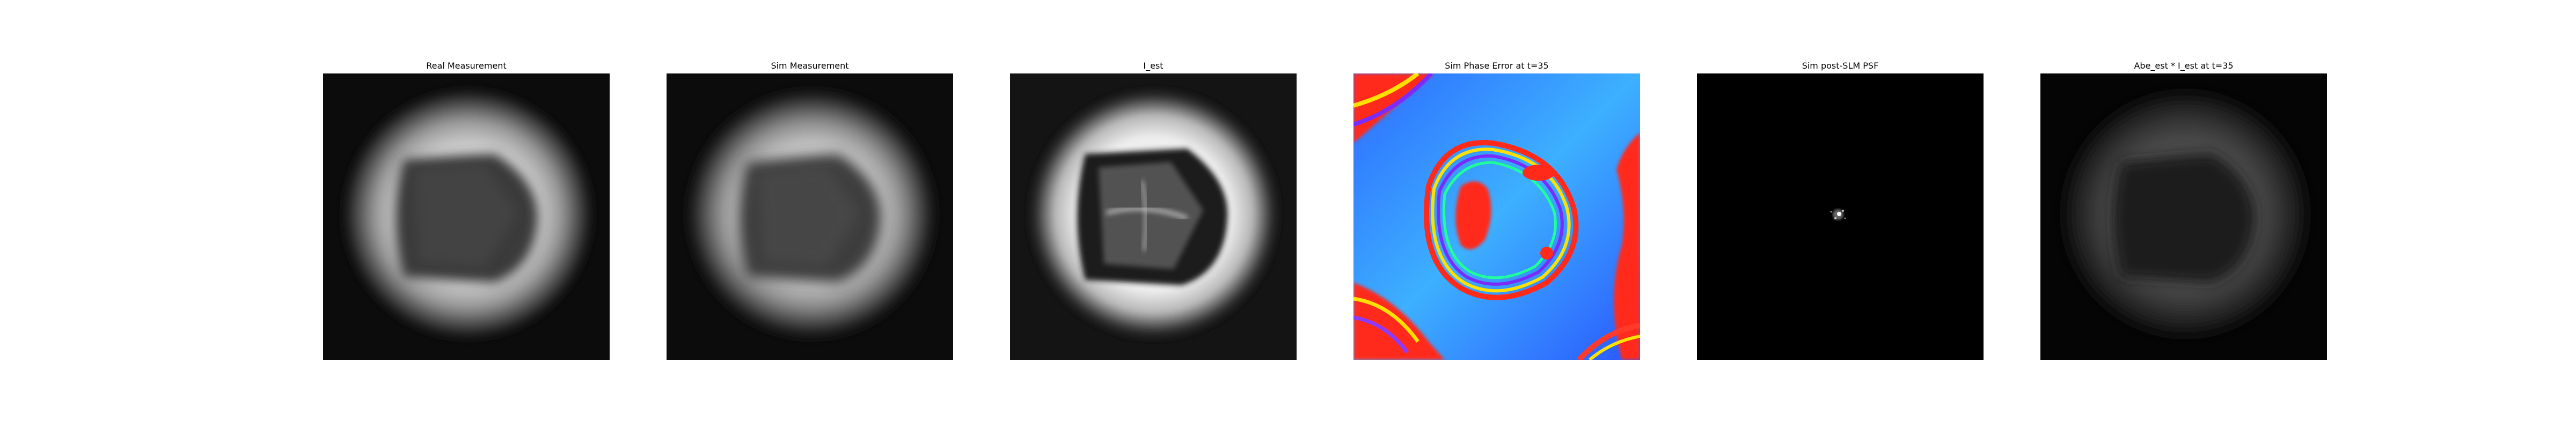 Image resolution: width=2576 pixels, height=429 pixels. Describe the element at coordinates (1496, 216) in the screenshot. I see `image-sim-phase-error` at that location.